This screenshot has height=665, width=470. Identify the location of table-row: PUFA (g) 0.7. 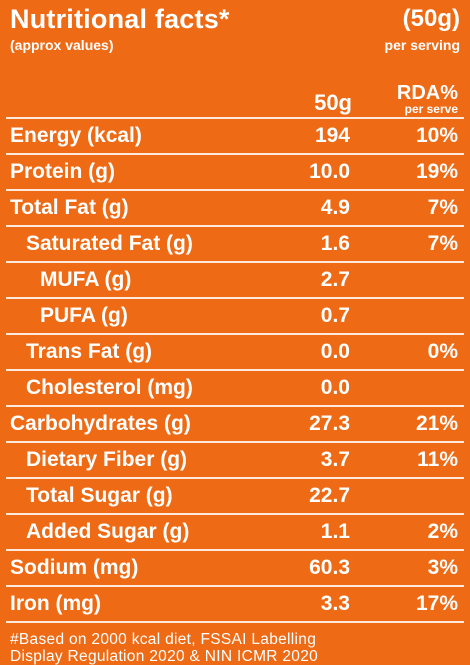
(235, 315).